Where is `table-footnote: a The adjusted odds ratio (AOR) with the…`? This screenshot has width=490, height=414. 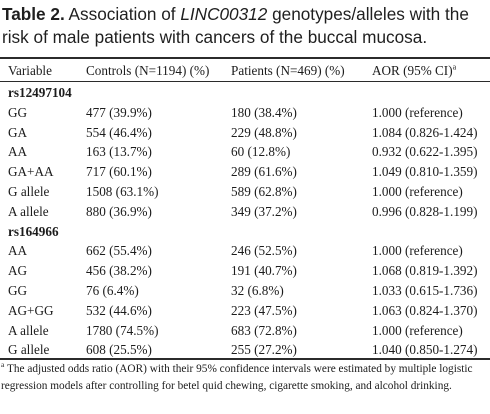 table-footnote: a The adjusted odds ratio (AOR) with the… is located at coordinates (245, 377).